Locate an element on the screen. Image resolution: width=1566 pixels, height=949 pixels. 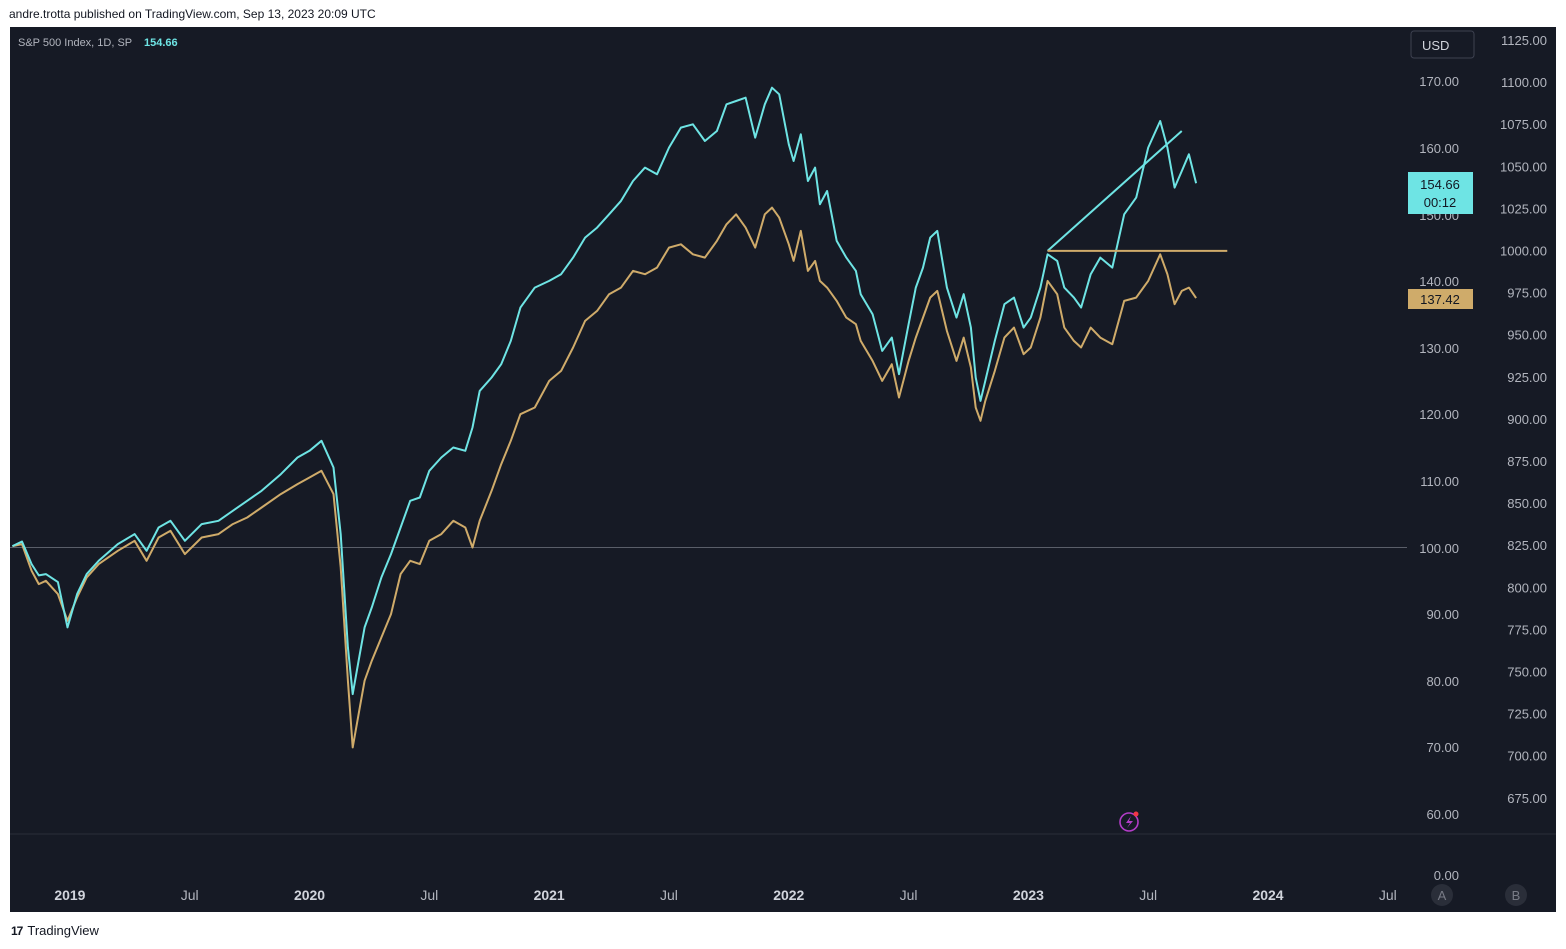
annotation-layer is located at coordinates (1137, 191).